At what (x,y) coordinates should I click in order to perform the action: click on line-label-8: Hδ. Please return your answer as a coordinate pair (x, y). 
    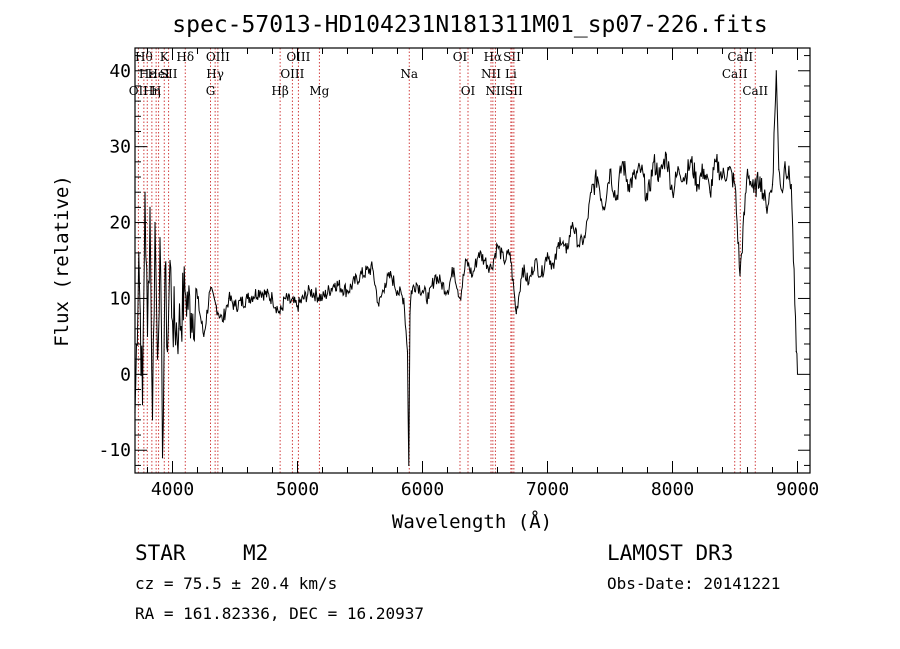
    Looking at the image, I should click on (185, 57).